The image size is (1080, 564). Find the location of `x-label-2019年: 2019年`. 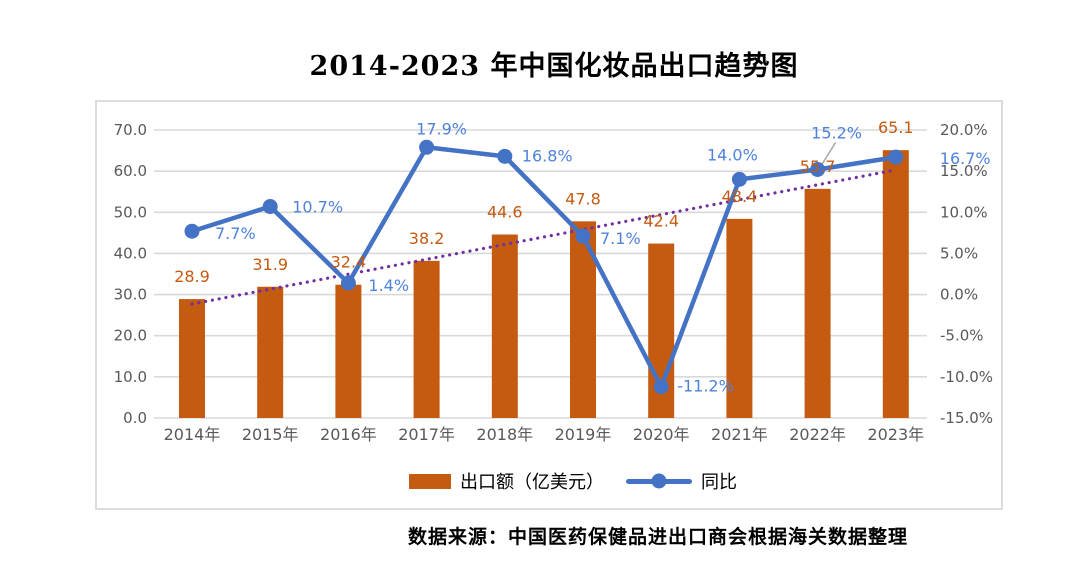

x-label-2019年: 2019年 is located at coordinates (583, 434).